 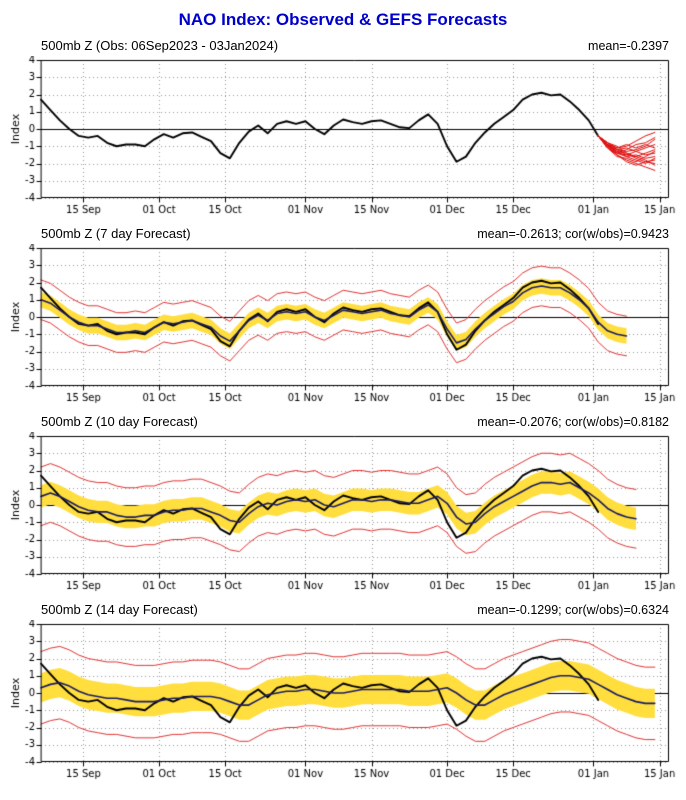 I want to click on panel-forecast-10day-title: 500mb Z (10 day Forecast), so click(x=119, y=421).